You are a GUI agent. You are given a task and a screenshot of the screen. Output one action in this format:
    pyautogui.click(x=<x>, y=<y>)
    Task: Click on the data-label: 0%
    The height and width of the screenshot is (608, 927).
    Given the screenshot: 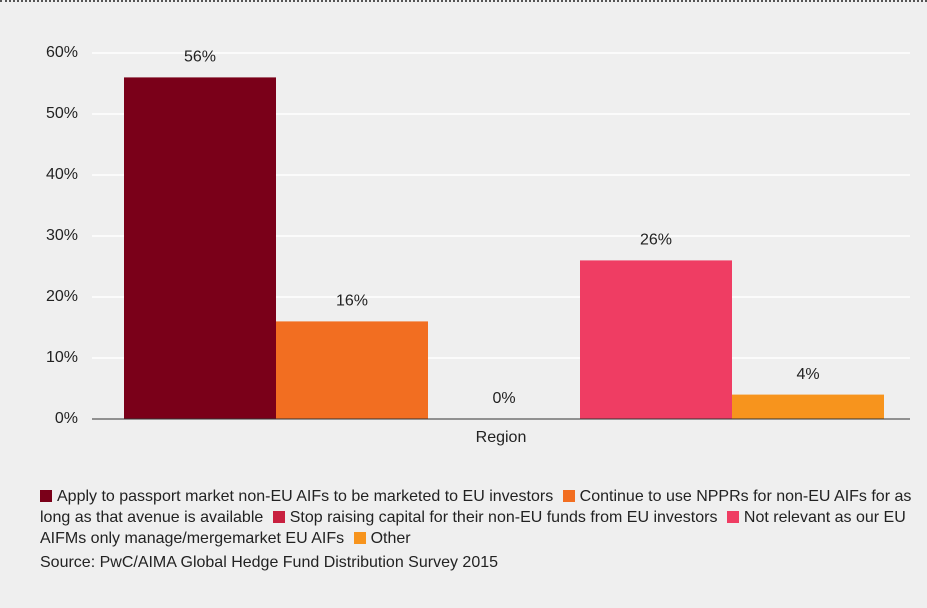 What is the action you would take?
    pyautogui.click(x=503, y=398)
    